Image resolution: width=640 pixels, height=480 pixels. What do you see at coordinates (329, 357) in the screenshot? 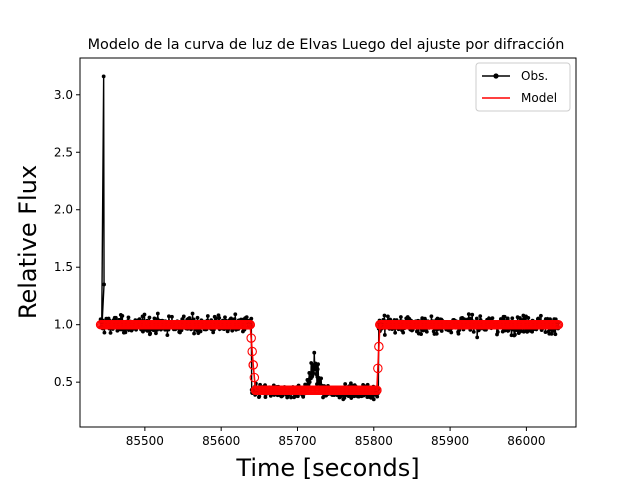
I see `series-model` at bounding box center [329, 357].